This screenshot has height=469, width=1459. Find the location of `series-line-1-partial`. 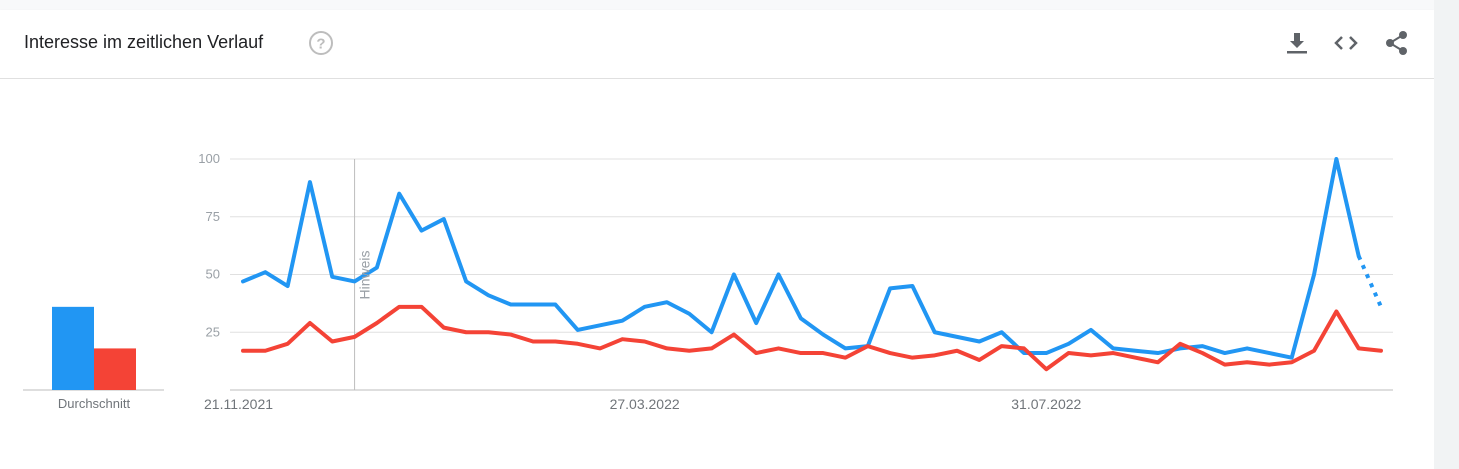

series-line-1-partial is located at coordinates (1369, 281).